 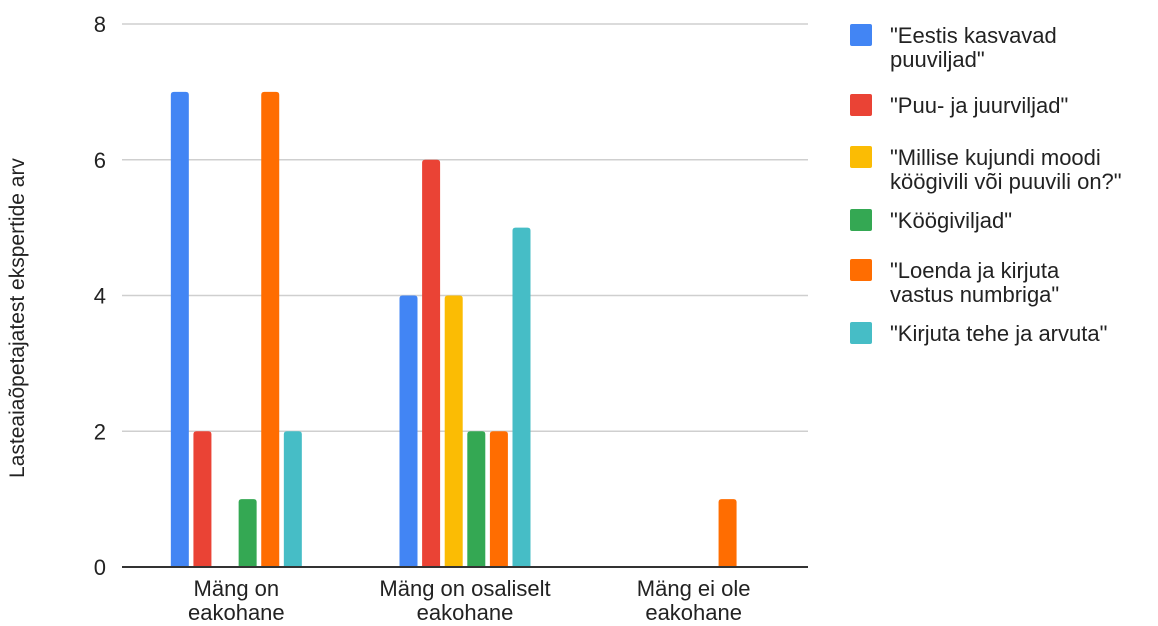 What do you see at coordinates (975, 270) in the screenshot?
I see `legend-label: "Loenda ja kirjuta` at bounding box center [975, 270].